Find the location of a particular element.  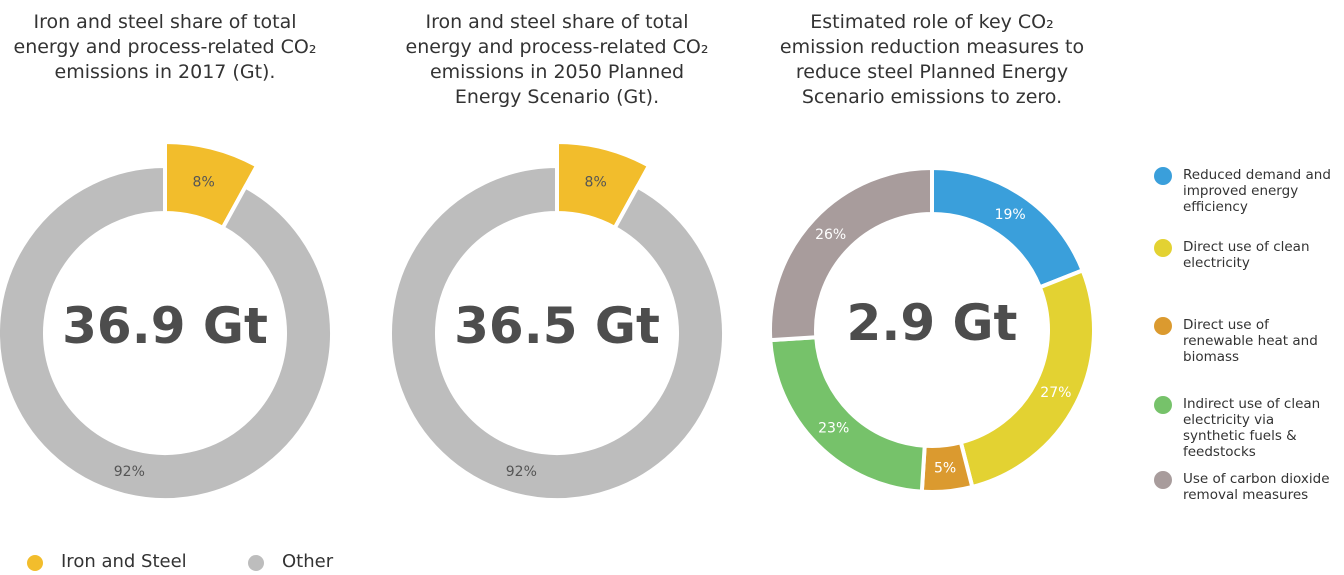

center-label: 36.9 Gt is located at coordinates (165, 326).